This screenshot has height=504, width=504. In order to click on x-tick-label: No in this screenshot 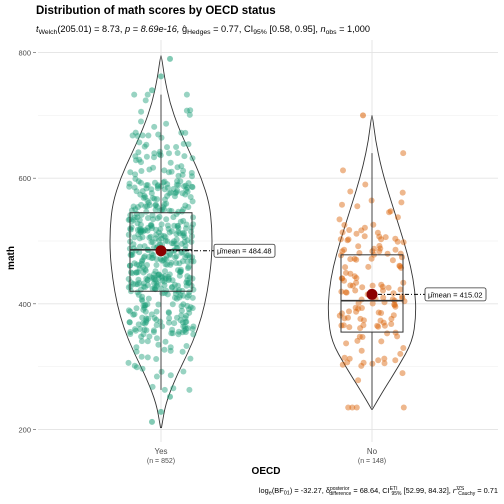, I will do `click(372, 451)`.